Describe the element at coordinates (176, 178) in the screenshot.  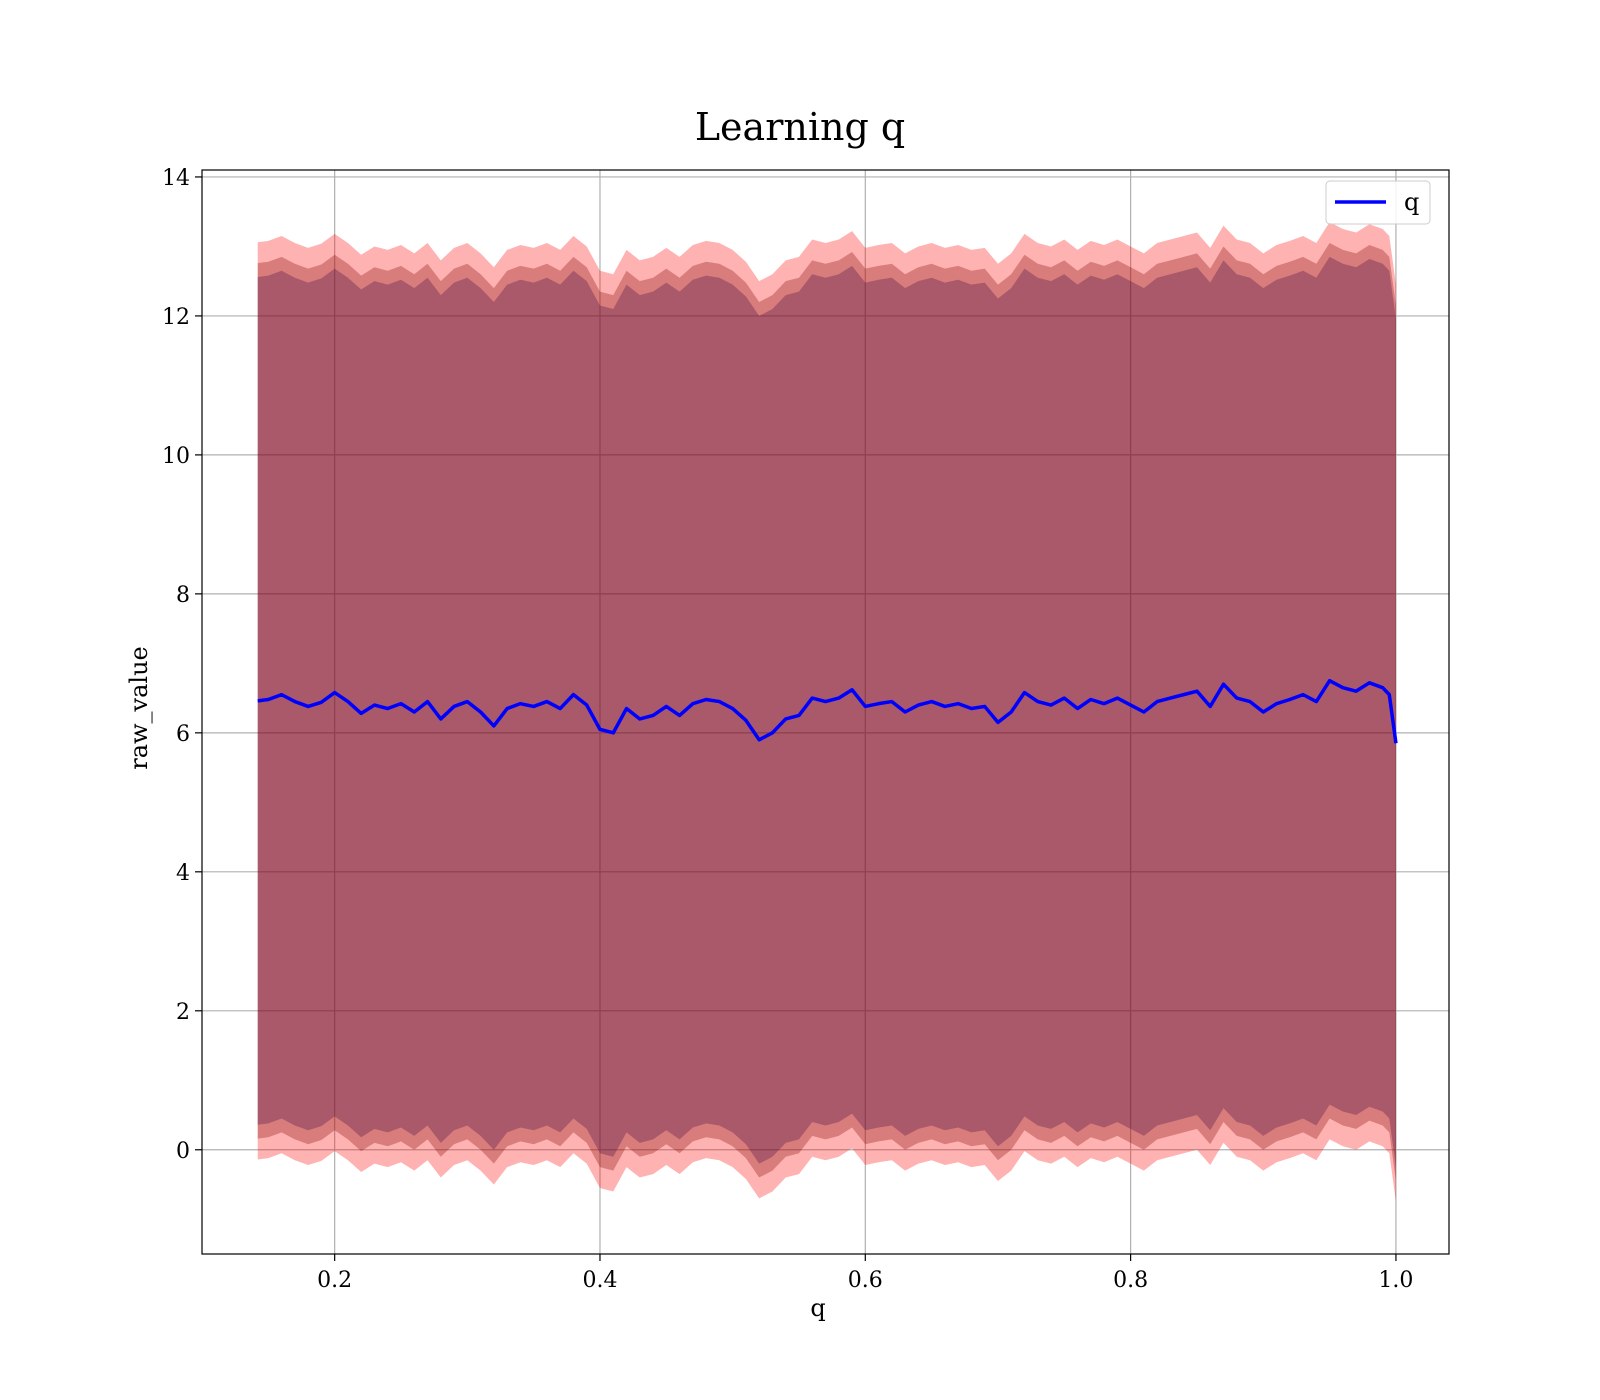
I see `y-tick-label: 14` at that location.